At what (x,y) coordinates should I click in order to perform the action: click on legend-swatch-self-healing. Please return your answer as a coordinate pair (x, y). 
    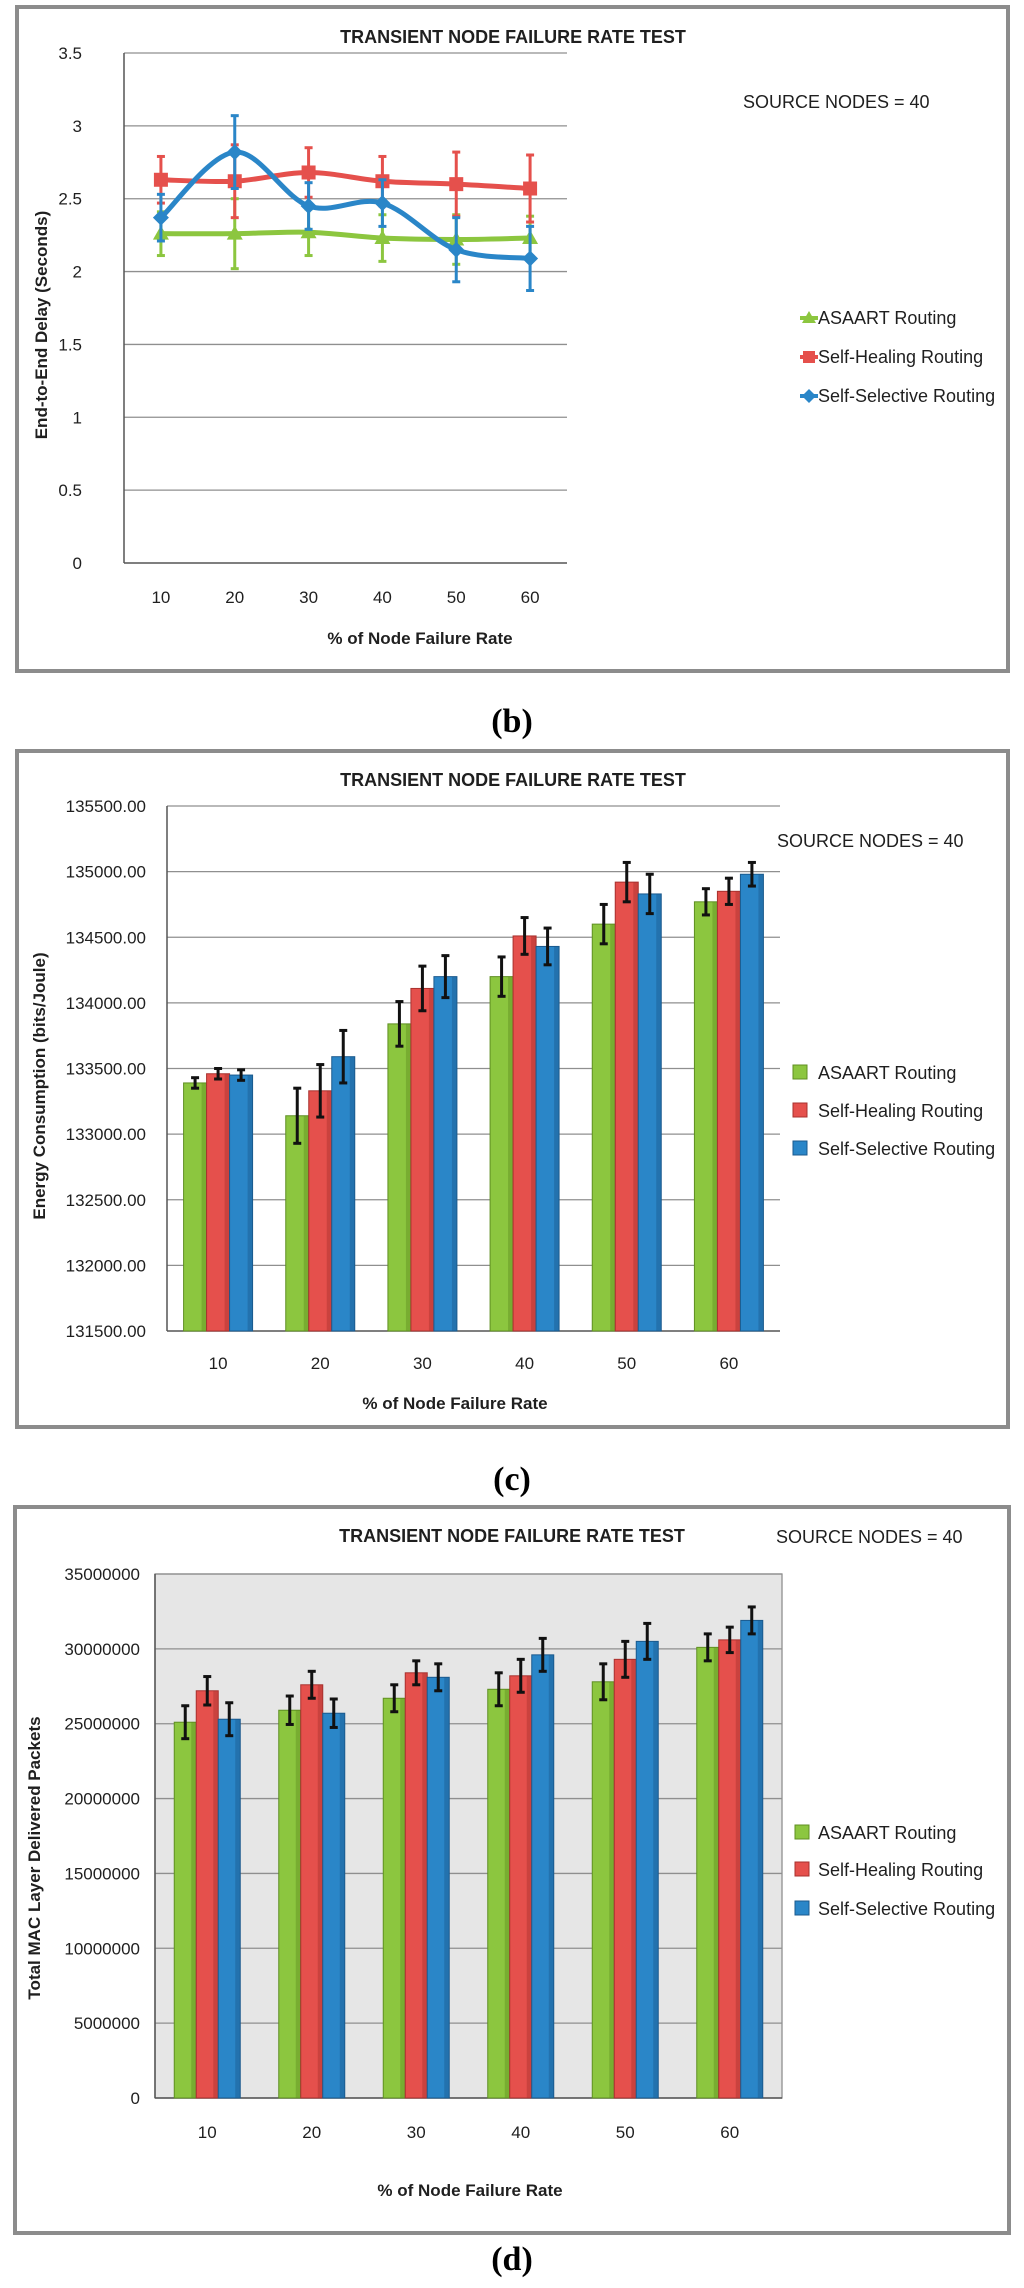
    Looking at the image, I should click on (800, 1110).